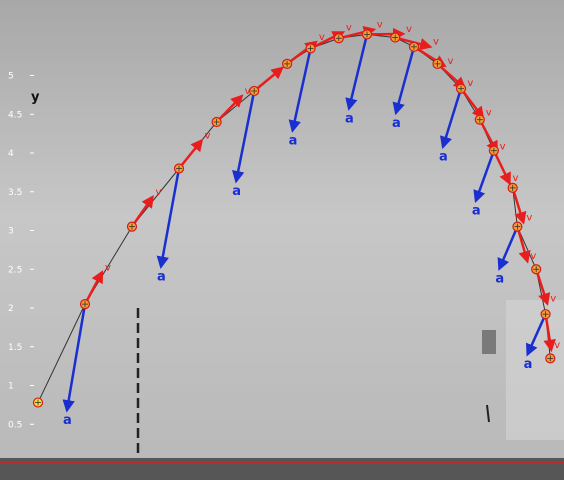 The image size is (564, 480). Describe the element at coordinates (535, 370) in the screenshot. I see `background-panel` at that location.